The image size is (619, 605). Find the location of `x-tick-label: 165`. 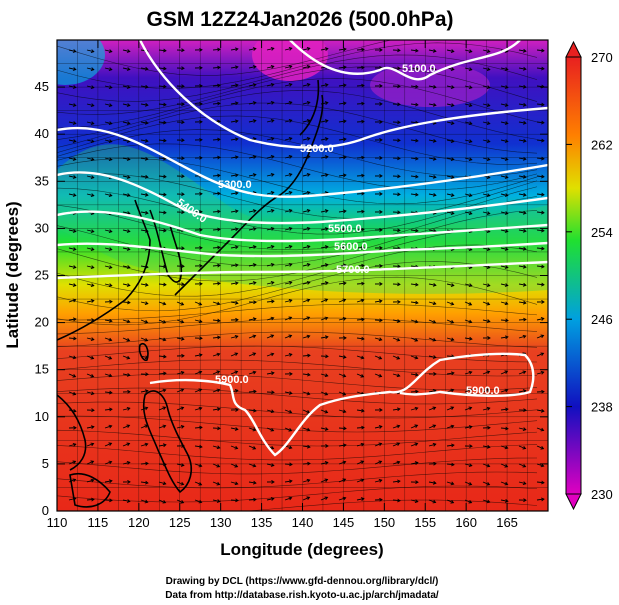

x-tick-label: 165 is located at coordinates (507, 522).